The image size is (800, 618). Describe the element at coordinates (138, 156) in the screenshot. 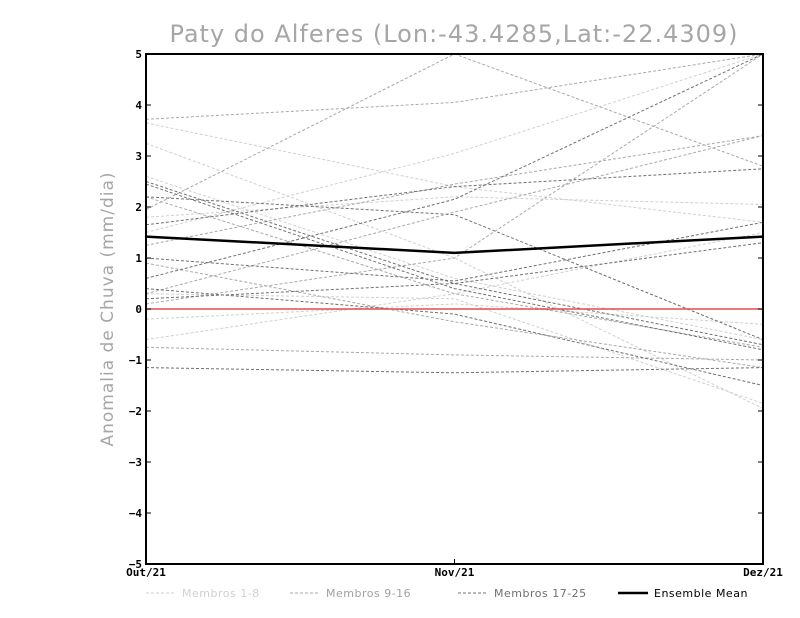

I see `y-tick-label: 3` at that location.